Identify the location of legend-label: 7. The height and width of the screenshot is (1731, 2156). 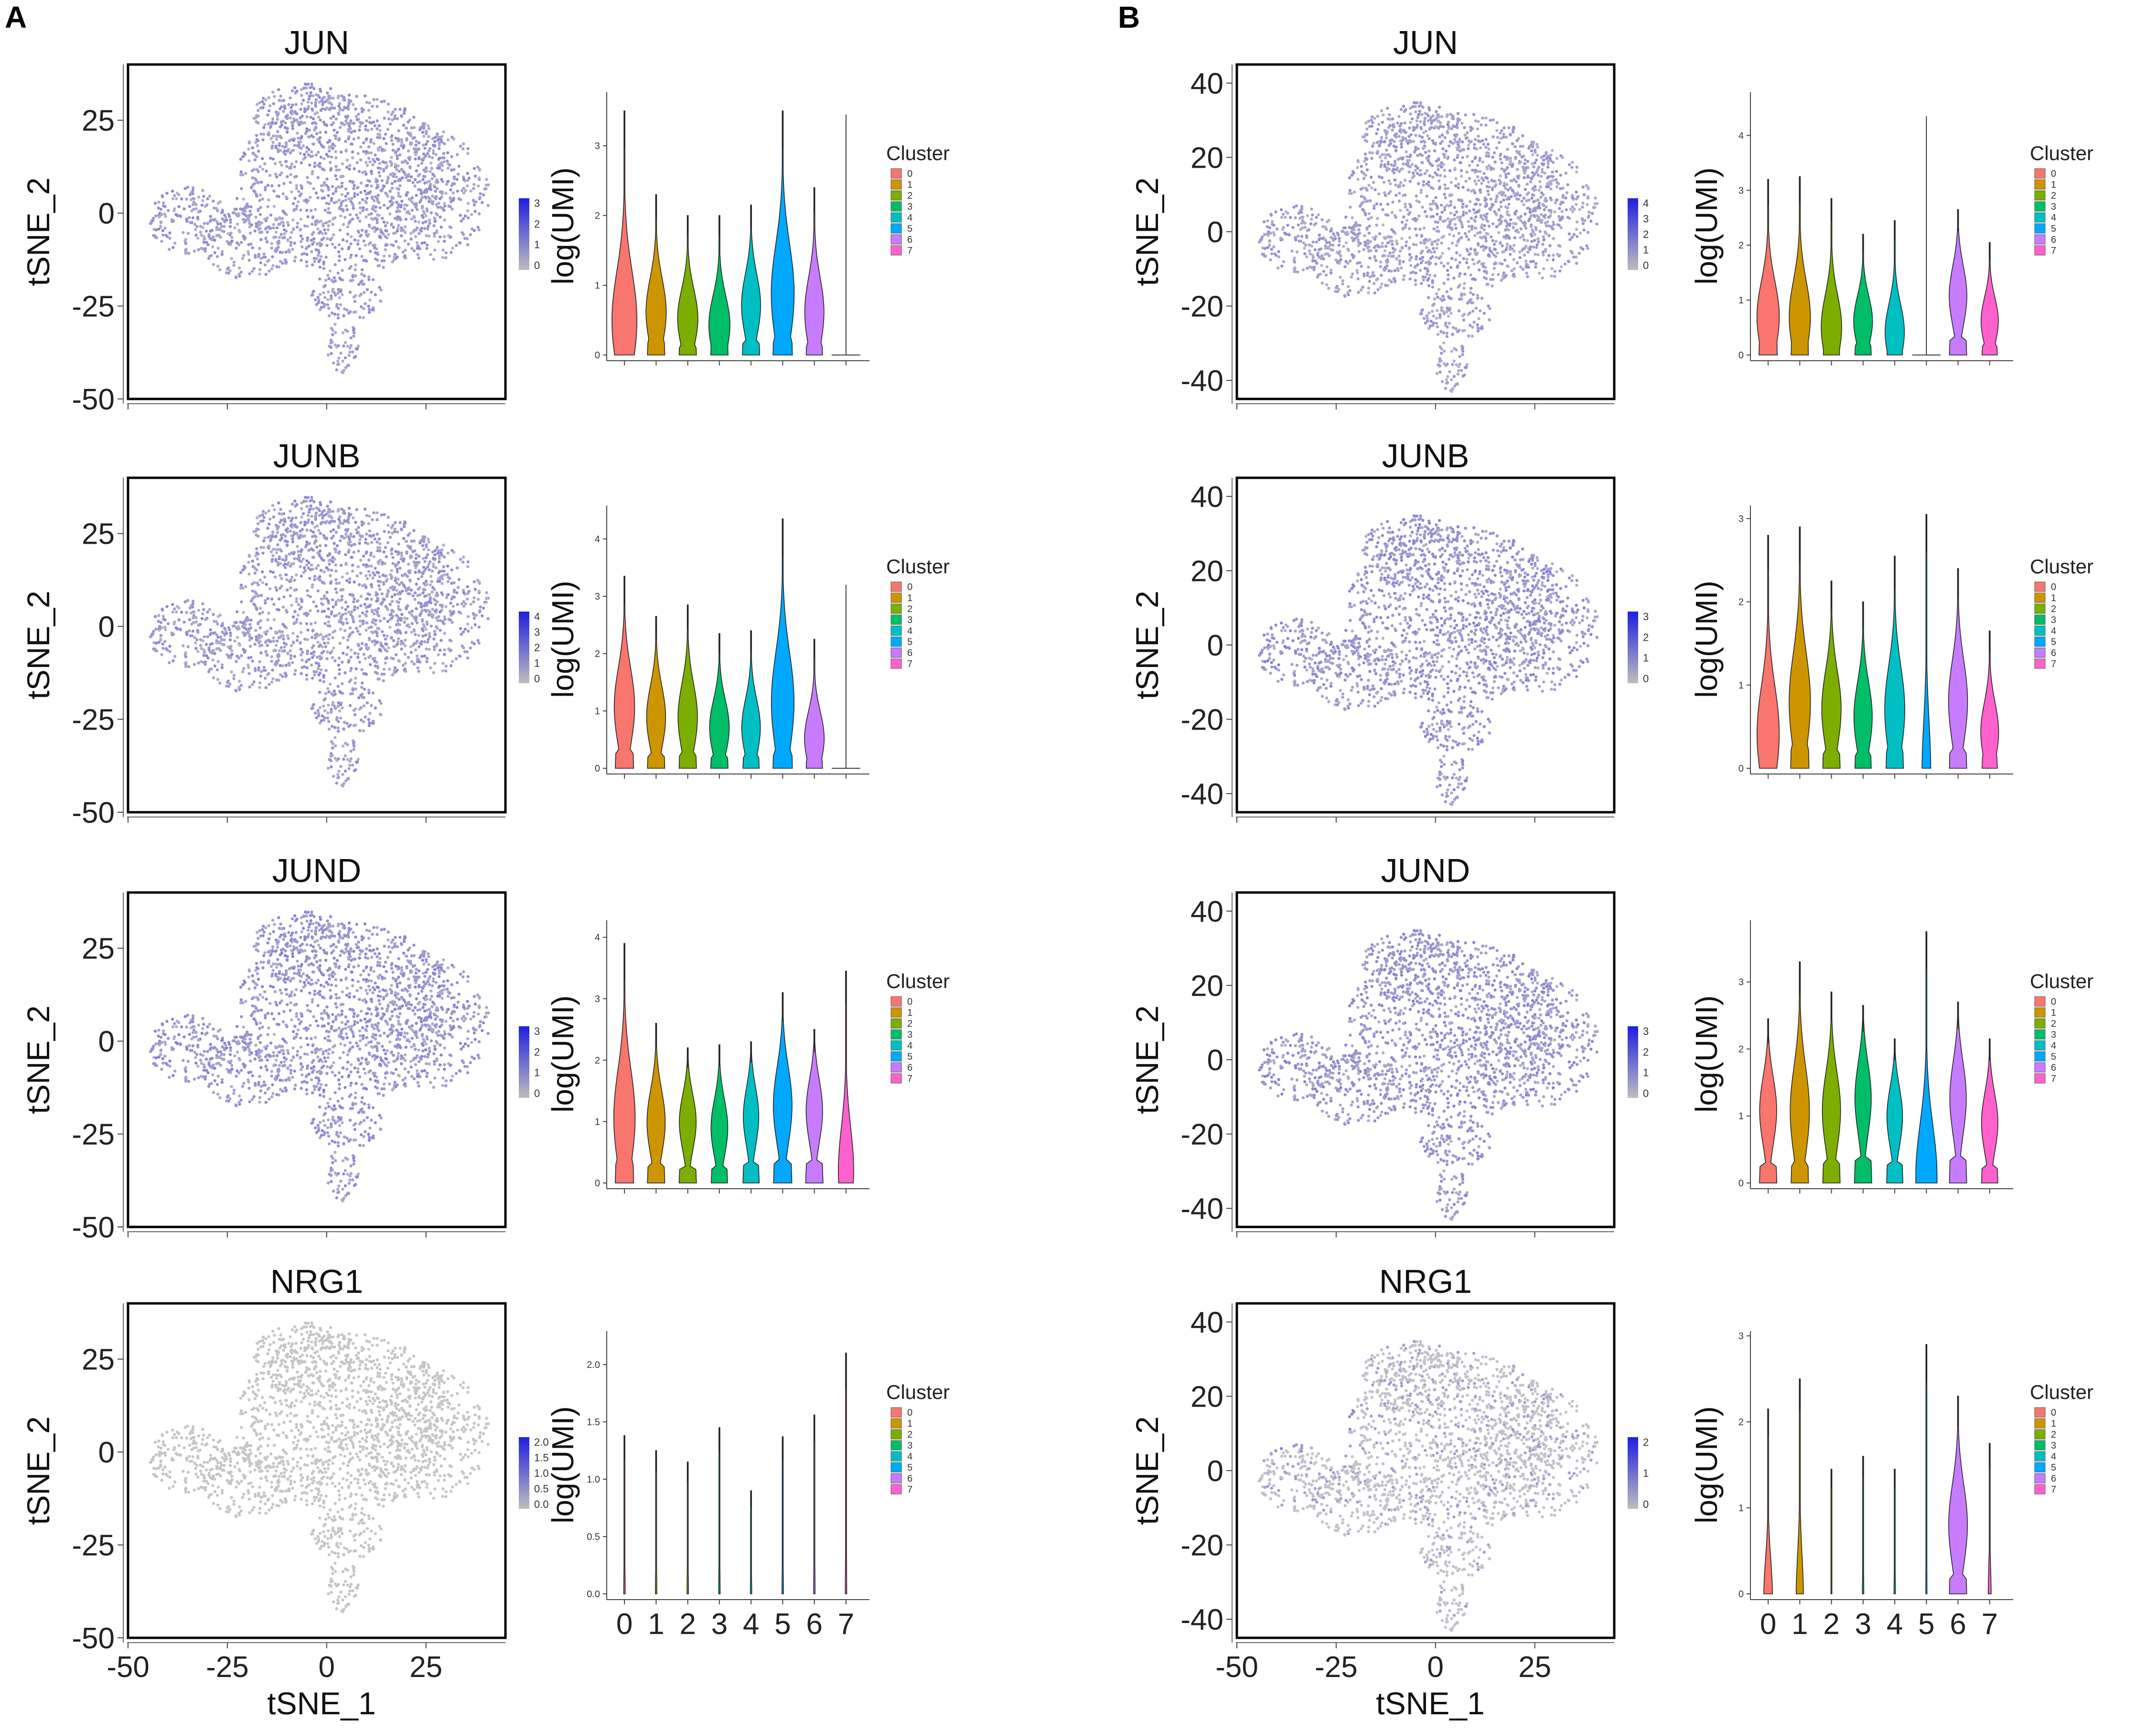
(909, 664).